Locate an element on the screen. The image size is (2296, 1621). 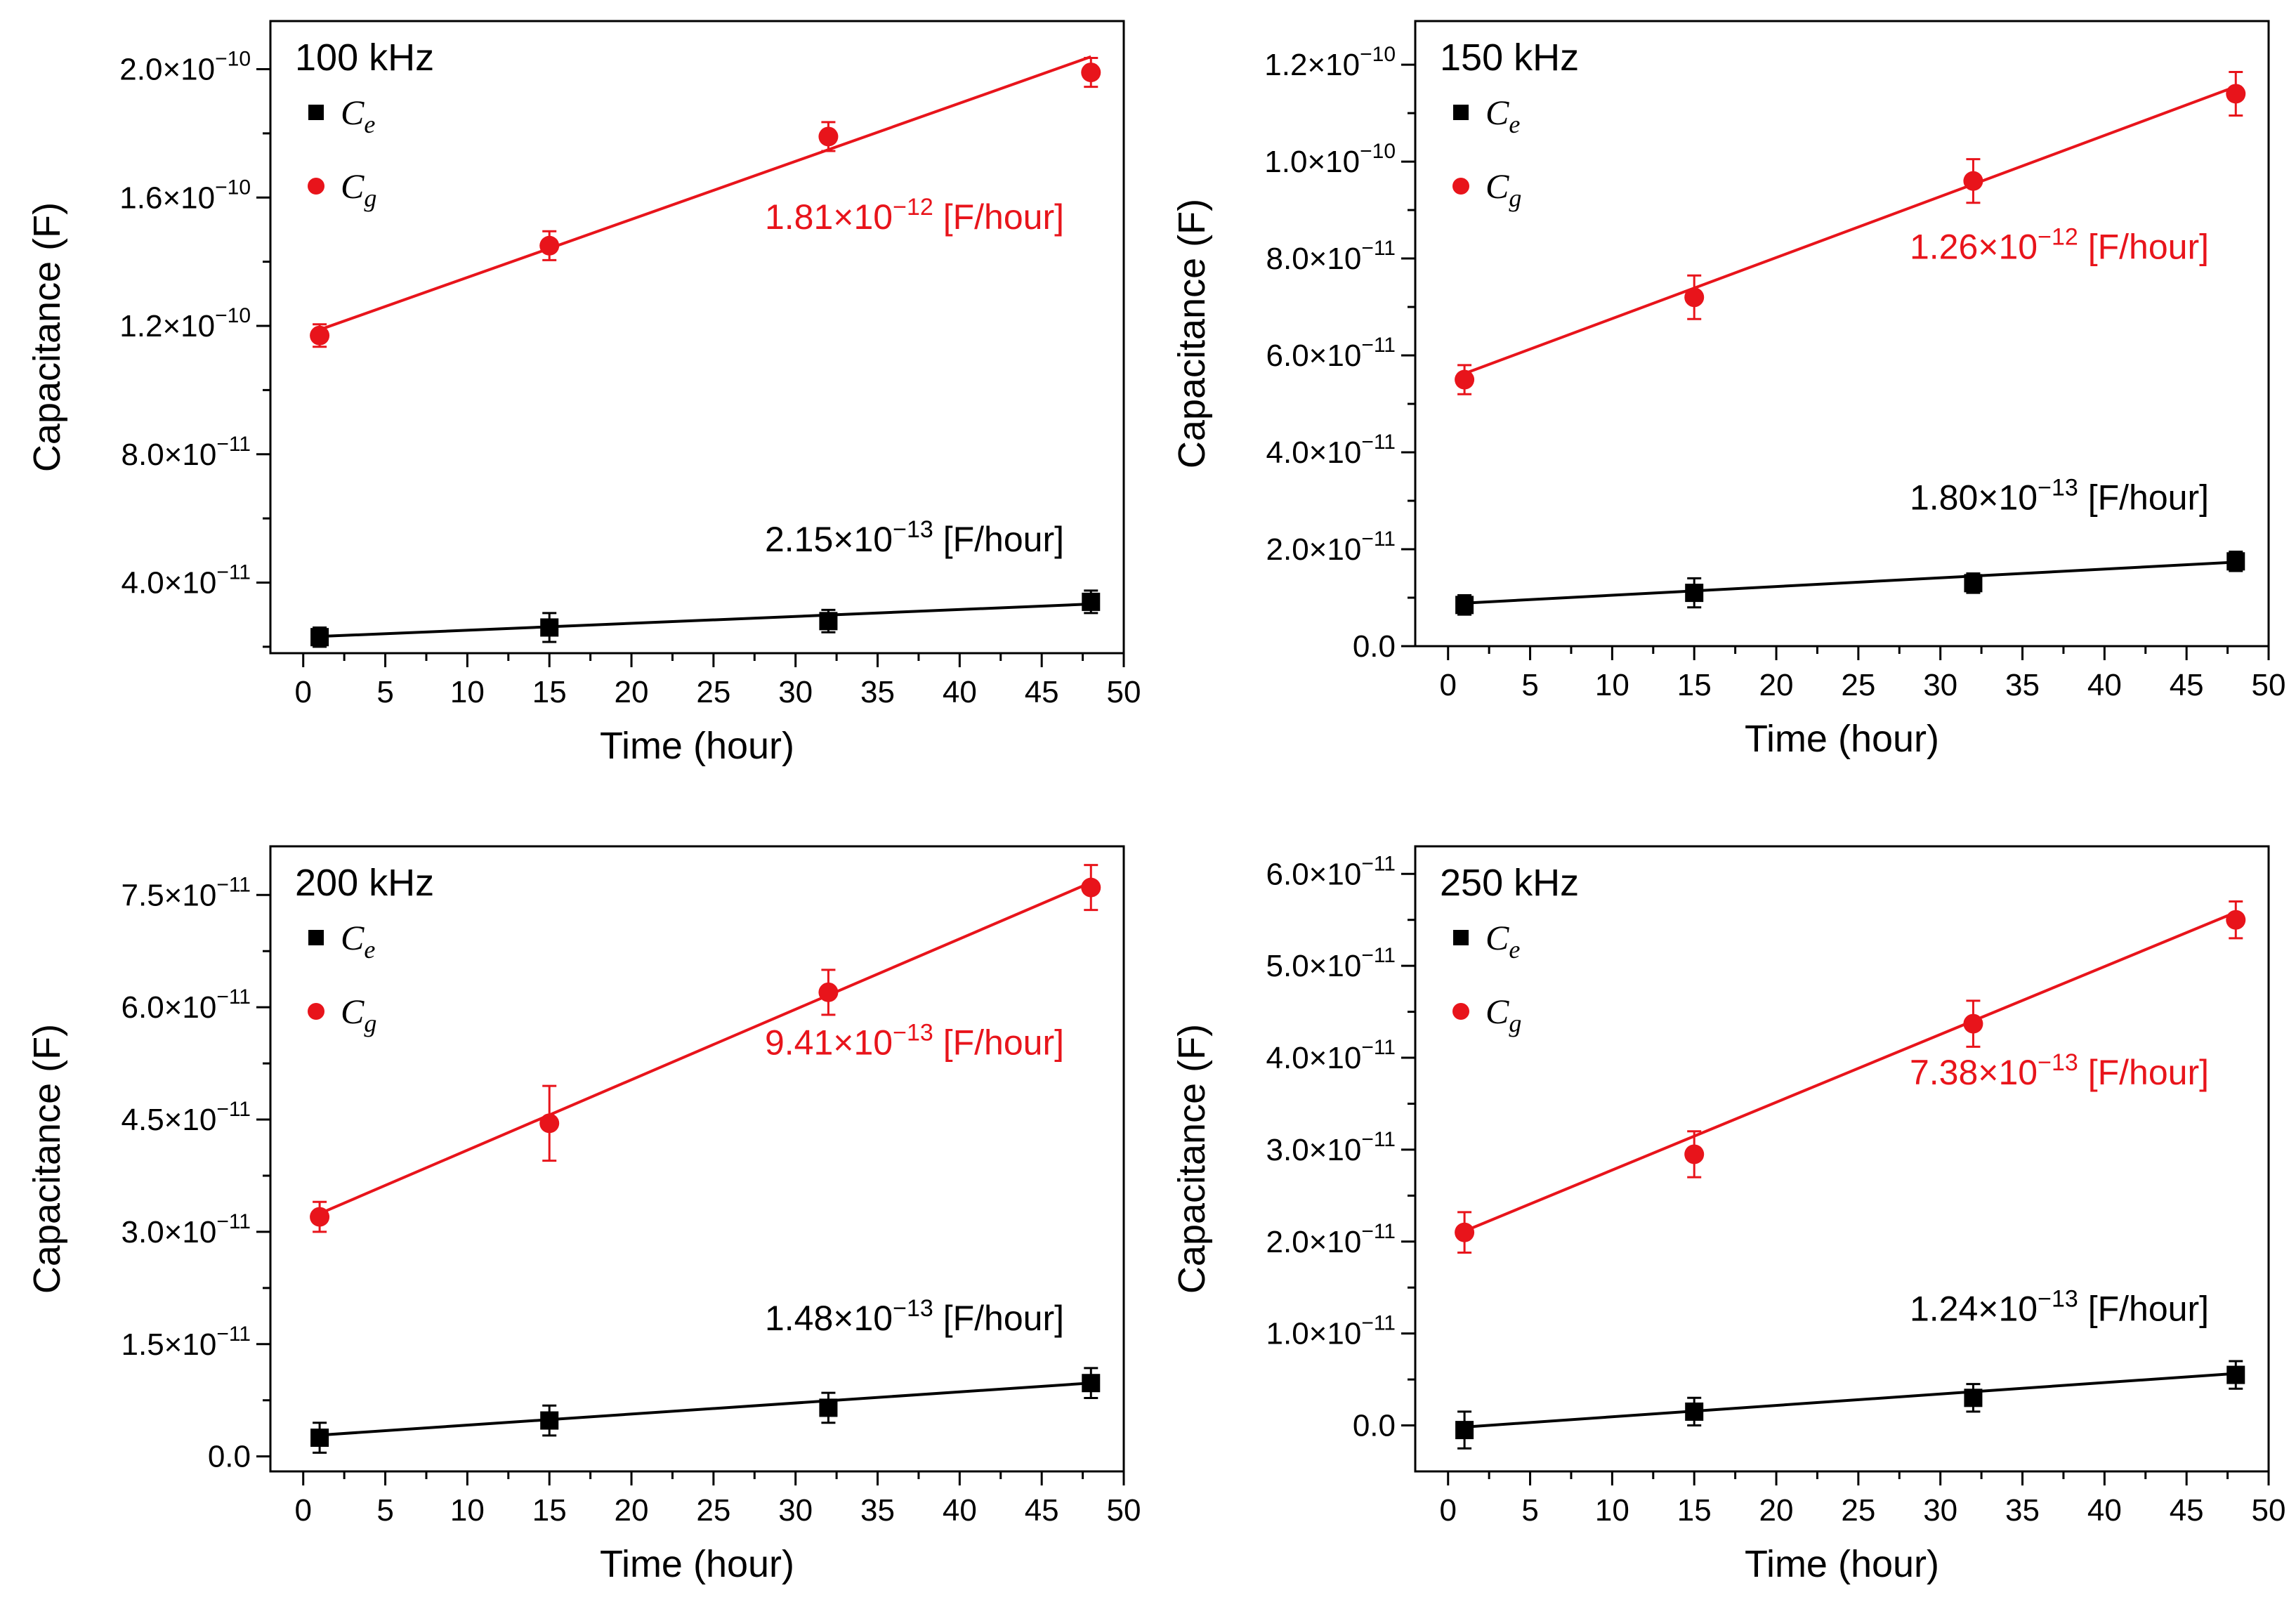
slope-annotation: 1.81×10−12 [F/hour] is located at coordinates (914, 216).